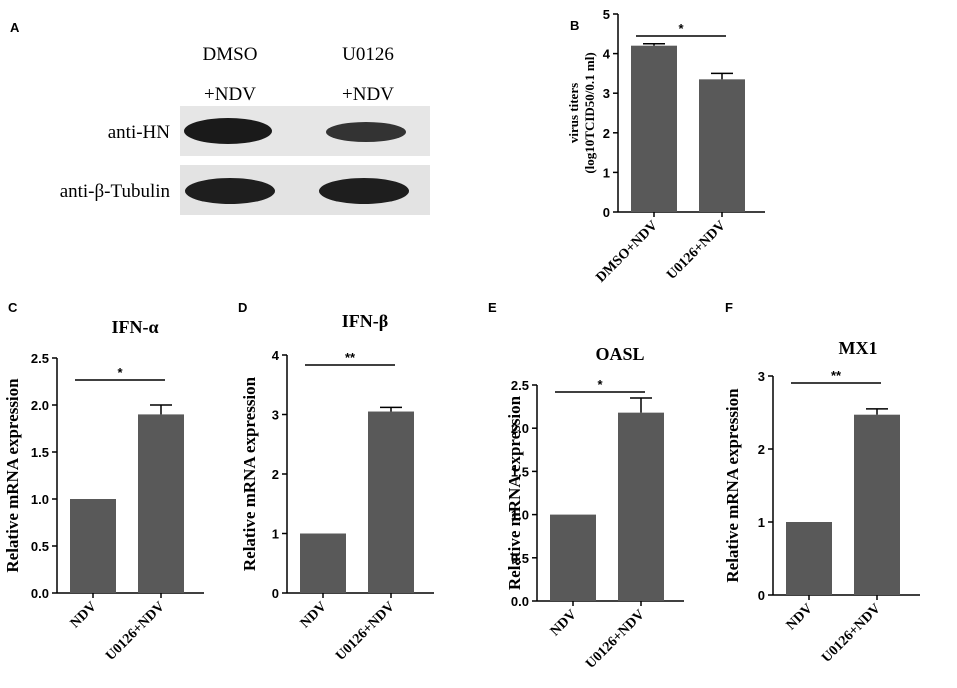 Image resolution: width=957 pixels, height=688 pixels. What do you see at coordinates (230, 54) in the screenshot?
I see `lane-label: DMSO` at bounding box center [230, 54].